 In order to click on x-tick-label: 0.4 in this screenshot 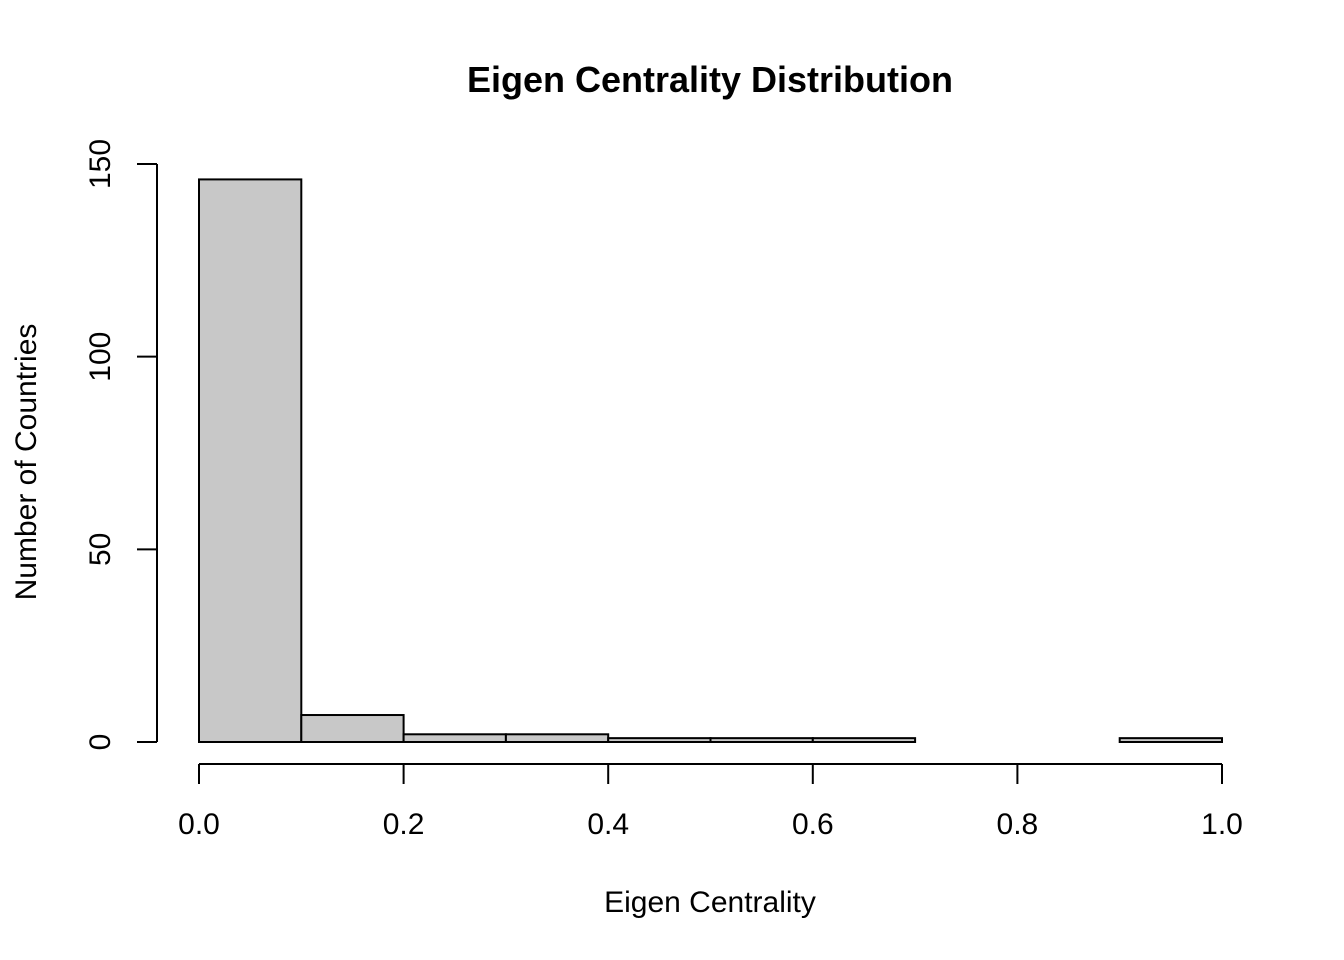, I will do `click(608, 824)`.